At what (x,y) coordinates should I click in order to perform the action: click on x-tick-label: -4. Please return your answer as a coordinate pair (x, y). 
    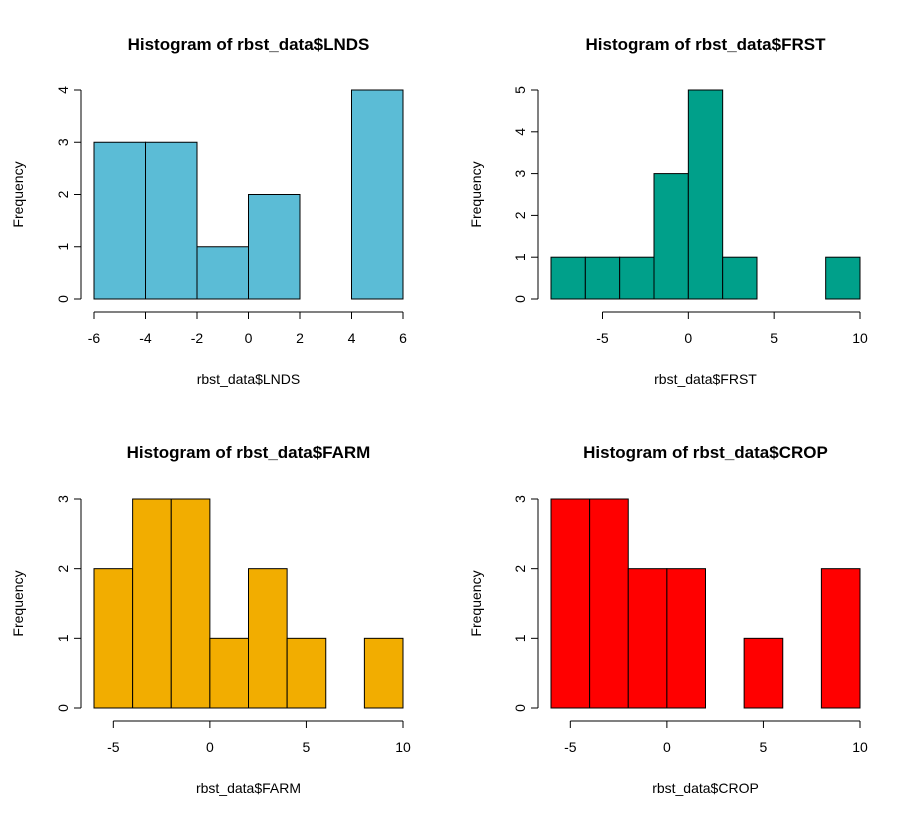
    Looking at the image, I should click on (145, 338).